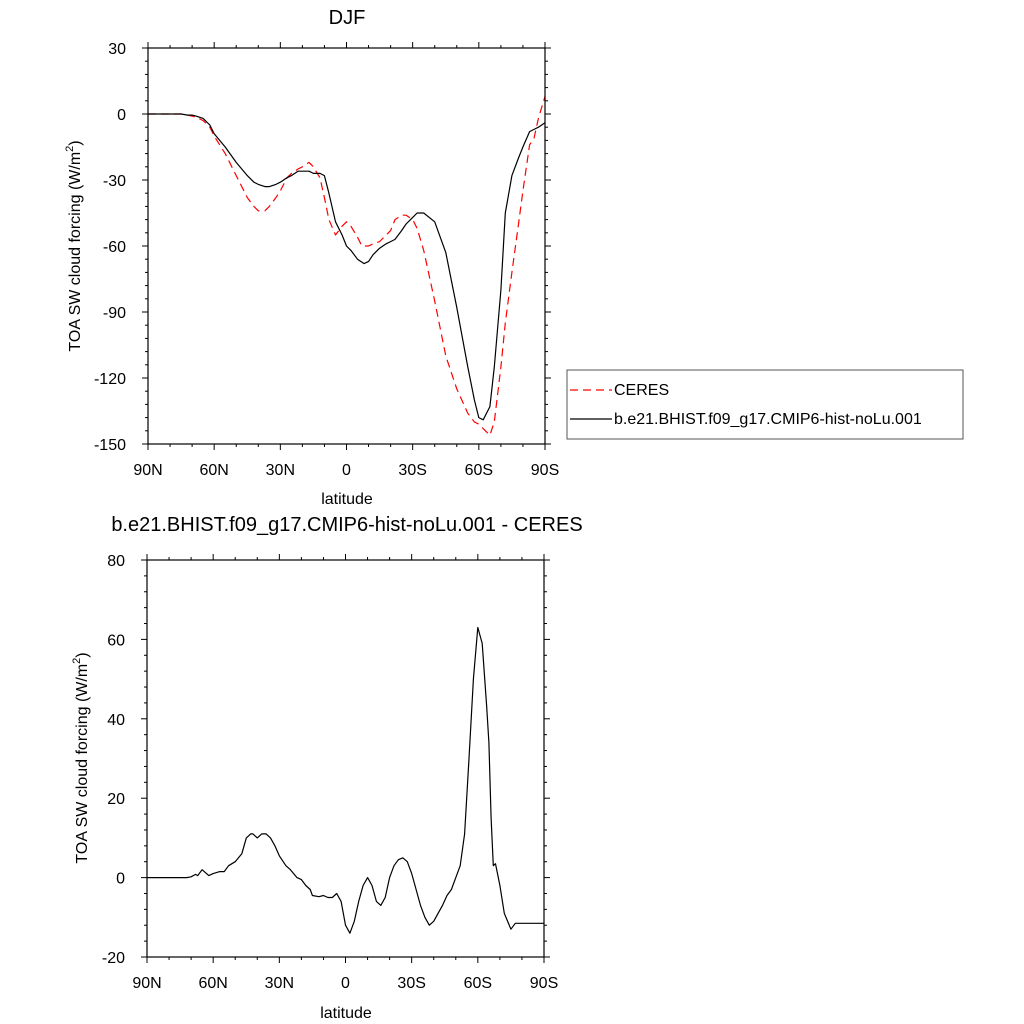  Describe the element at coordinates (411, 983) in the screenshot. I see `bottom-x-tick-label: 30S` at that location.